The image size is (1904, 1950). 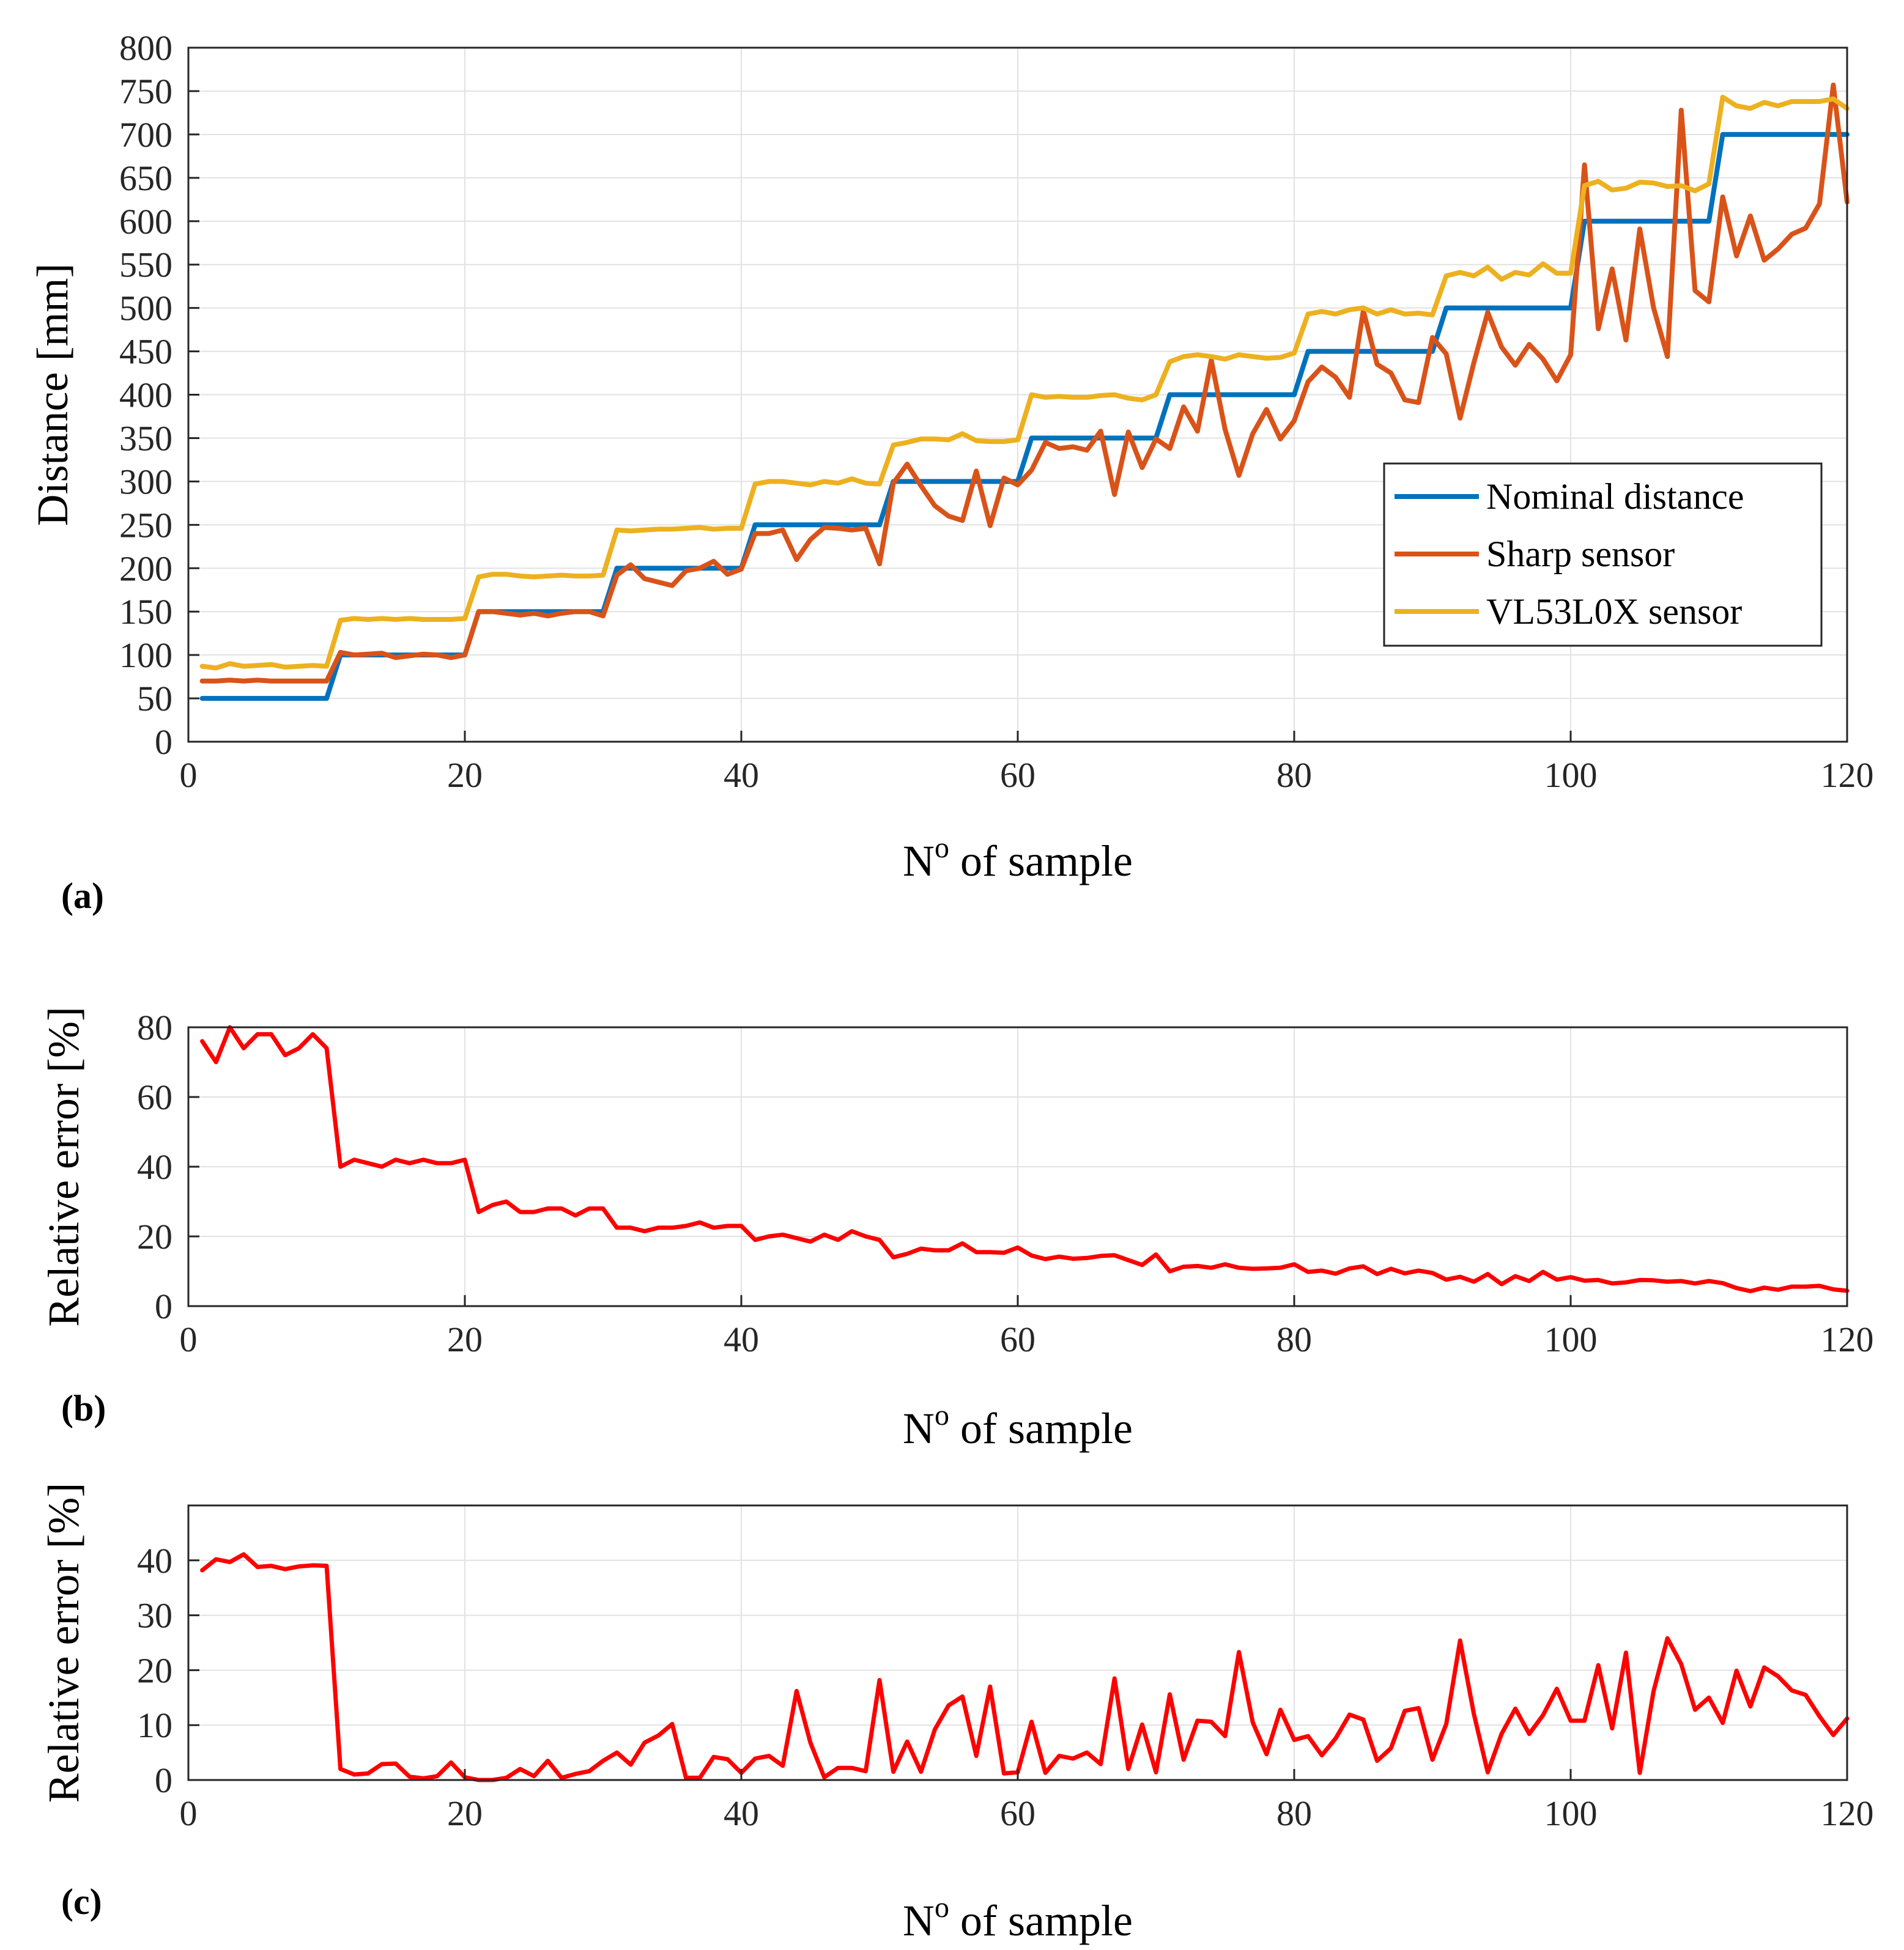 What do you see at coordinates (1018, 1426) in the screenshot?
I see `panel-b-xlabel: No of sample` at bounding box center [1018, 1426].